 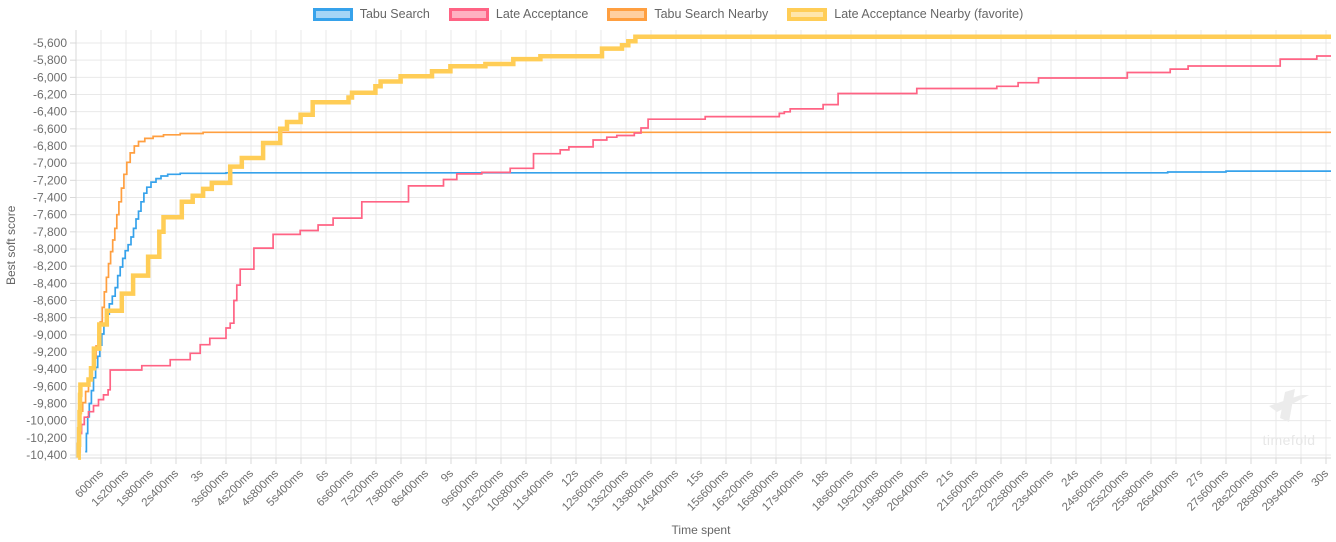 I want to click on y-tick-label: -6,000, so click(x=50, y=77).